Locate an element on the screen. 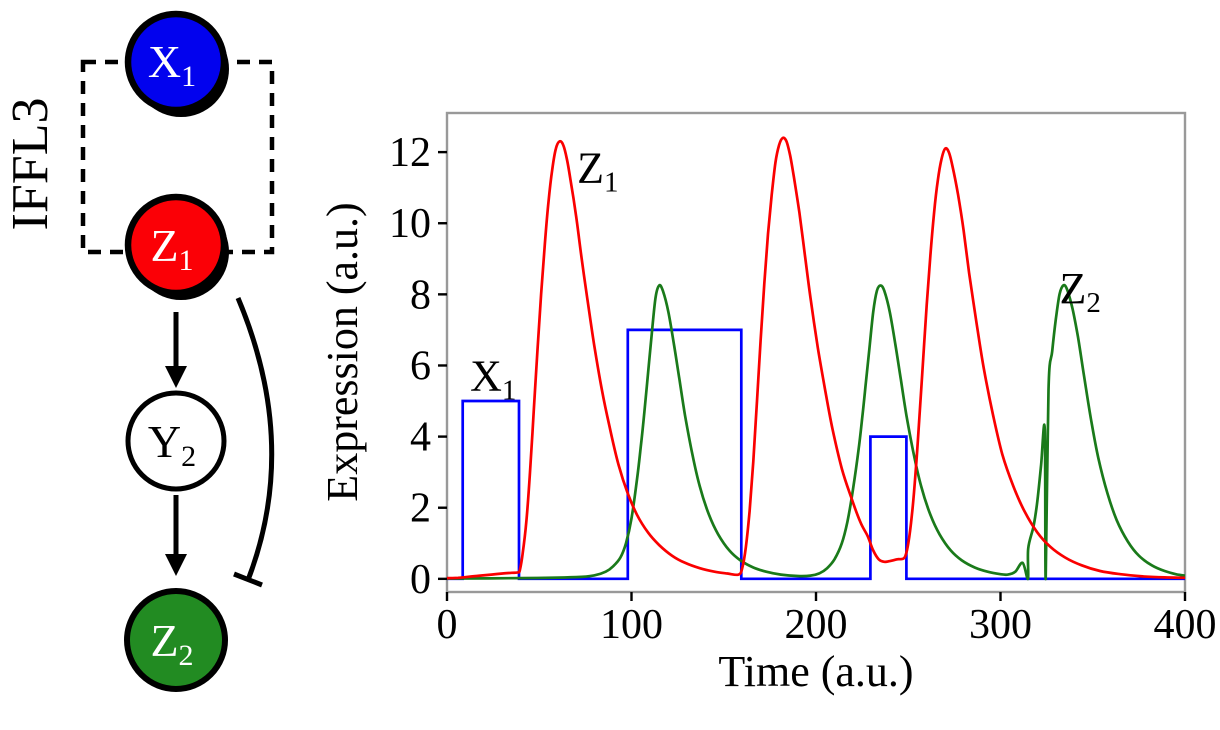 The width and height of the screenshot is (1220, 730). edge-z1-z2-inhibition is located at coordinates (254, 442).